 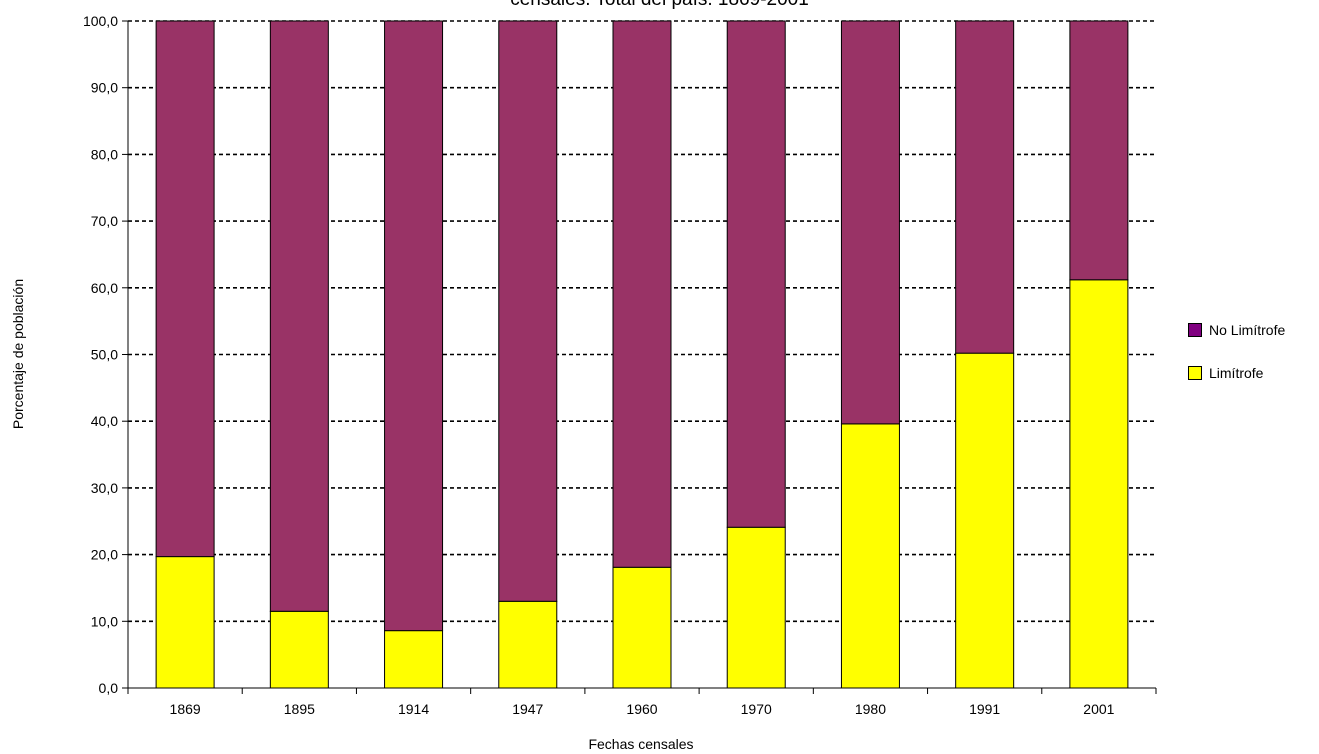 I want to click on y-tick-label: 30,0, so click(x=104, y=488).